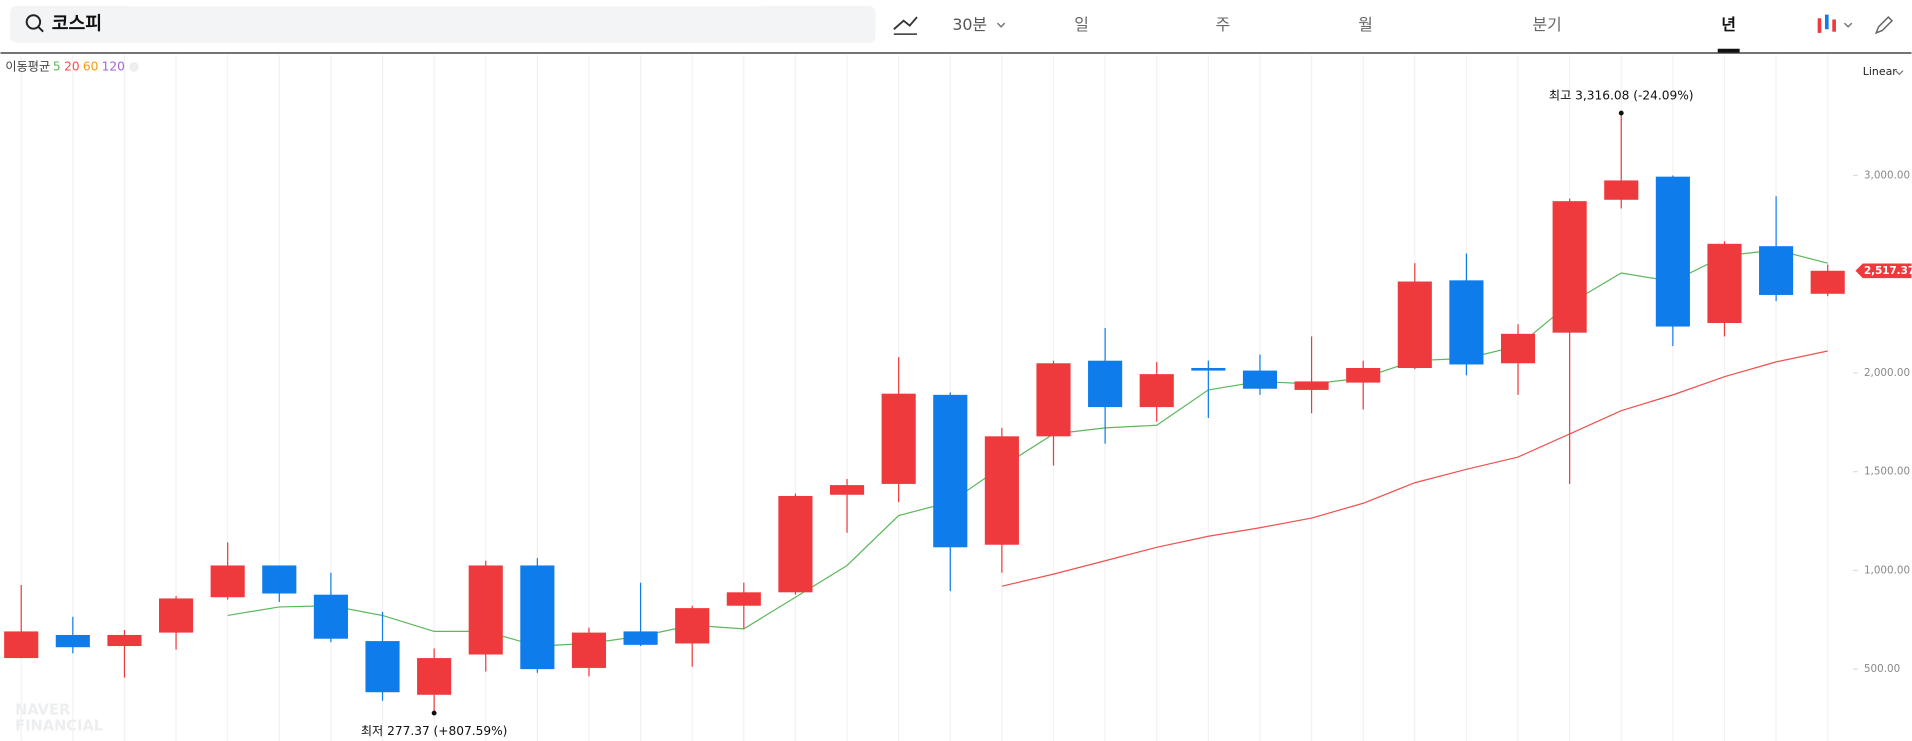 The height and width of the screenshot is (741, 1912). Describe the element at coordinates (27, 67) in the screenshot. I see `legend-title: 이동평균` at that location.